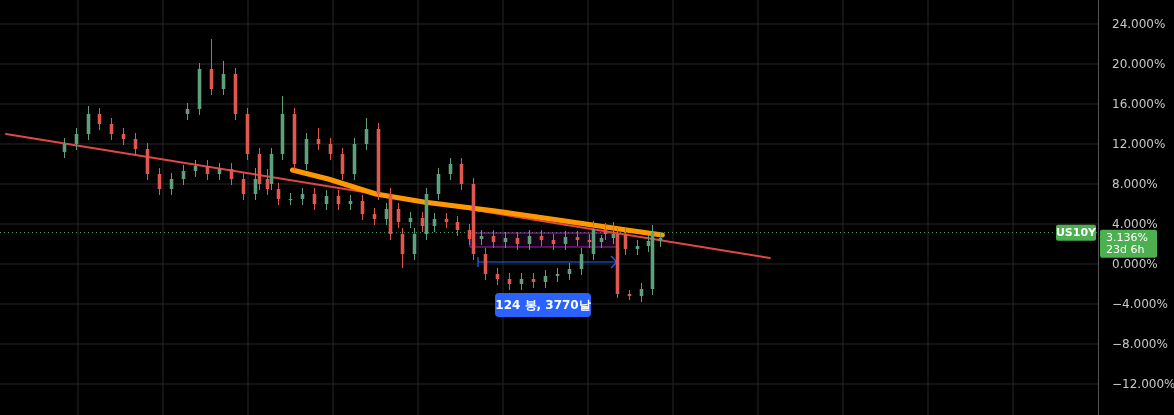 The image size is (1174, 415). I want to click on y-tick-label: −8.000%, so click(1140, 343).